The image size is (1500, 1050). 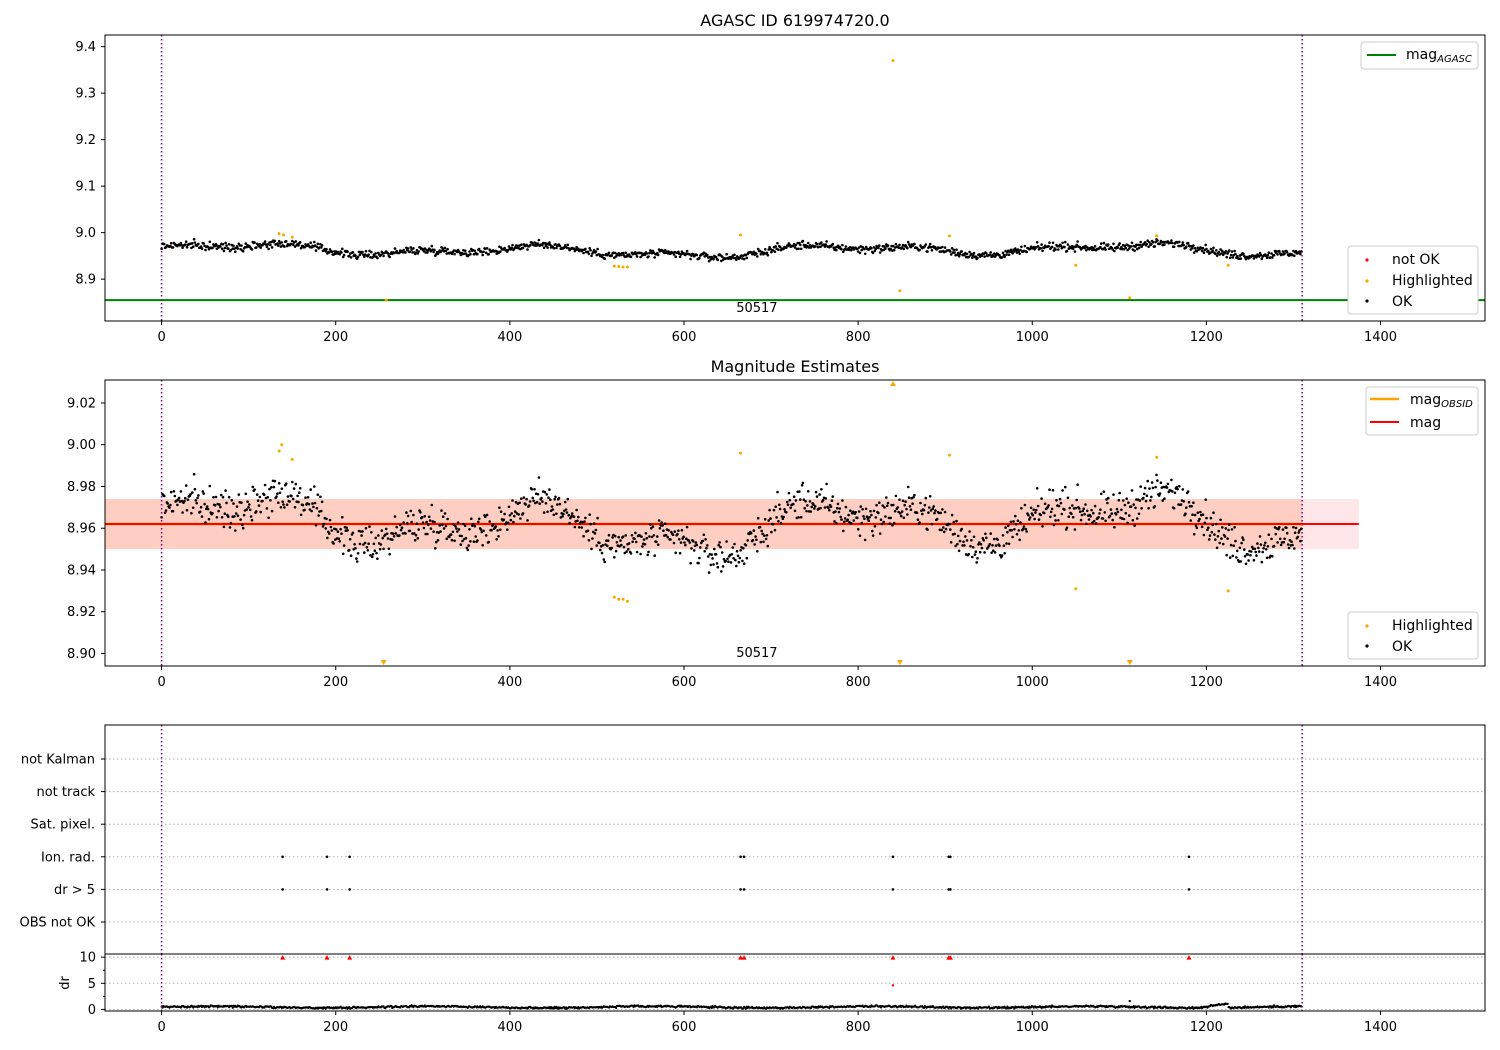 I want to click on highlighted-point, so click(x=623, y=267).